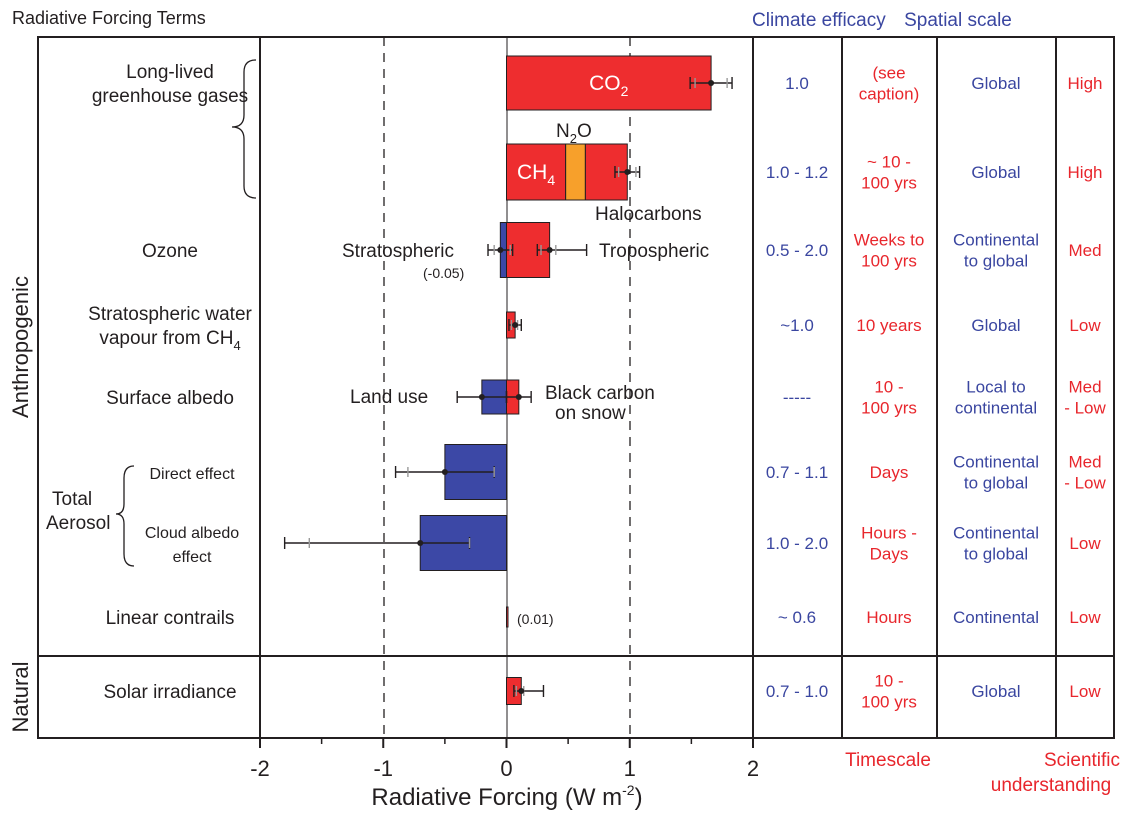  Describe the element at coordinates (889, 472) in the screenshot. I see `timescale-cell: Days` at that location.